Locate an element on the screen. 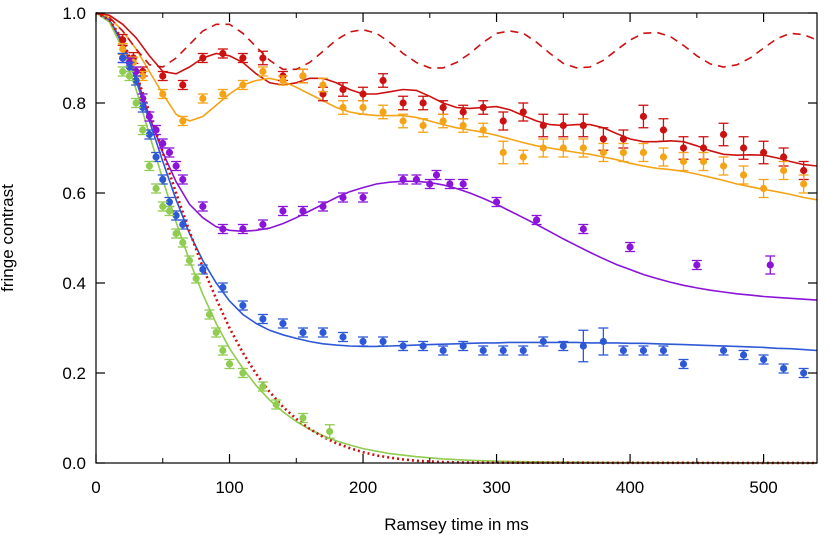 This screenshot has width=831, height=539. x-tick-label: 100 is located at coordinates (229, 487).